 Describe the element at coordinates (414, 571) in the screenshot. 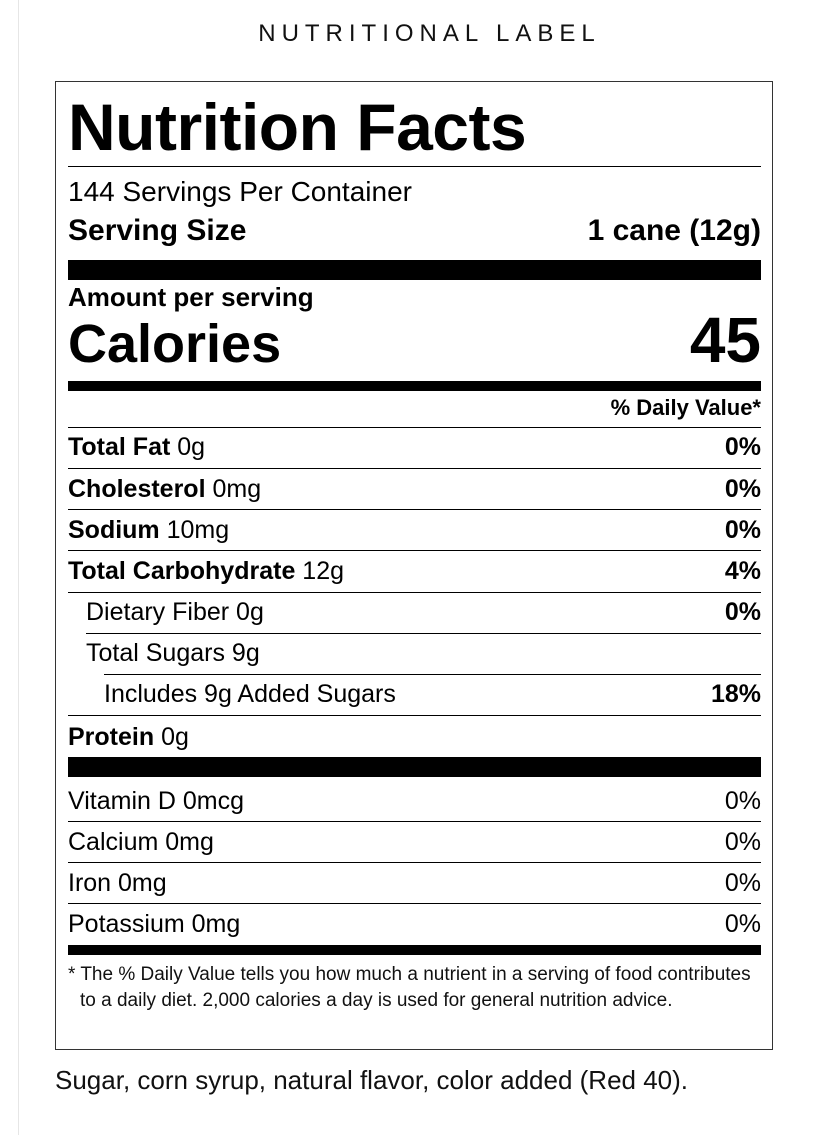

I see `nutrient-row-total-carbohydrate: Total Carbohydrate 12g 4%` at that location.